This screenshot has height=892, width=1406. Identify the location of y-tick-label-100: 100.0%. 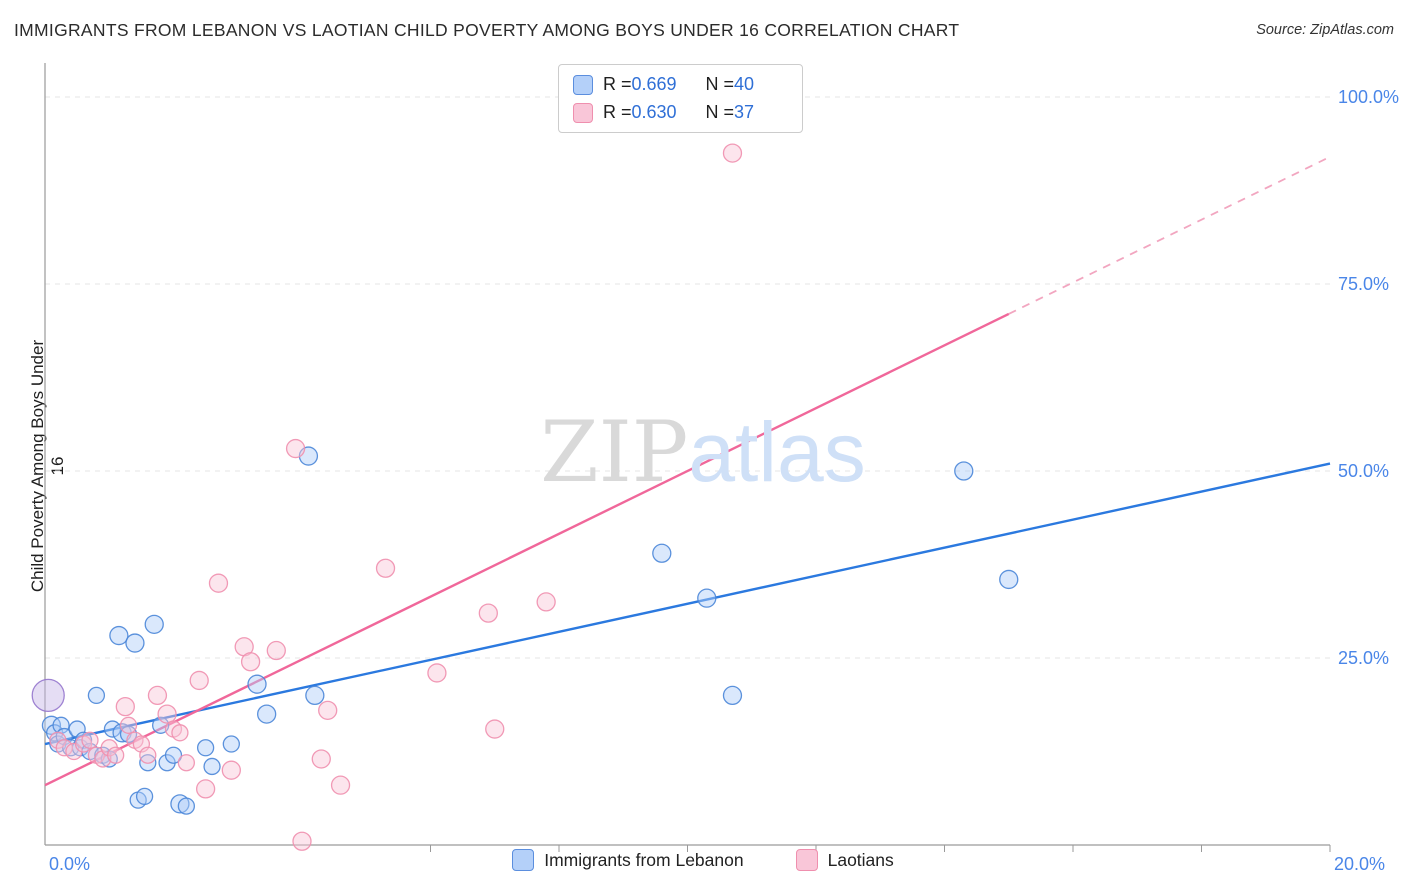
(1369, 97).